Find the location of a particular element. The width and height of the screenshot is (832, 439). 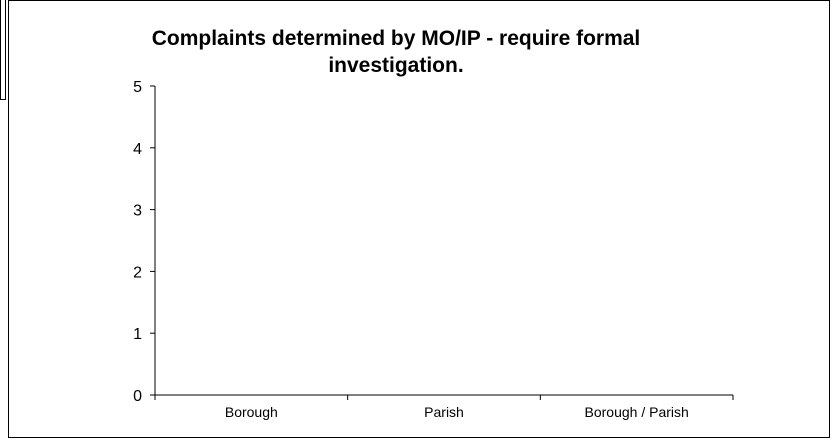

y-tick-label: 1 is located at coordinates (137, 334).